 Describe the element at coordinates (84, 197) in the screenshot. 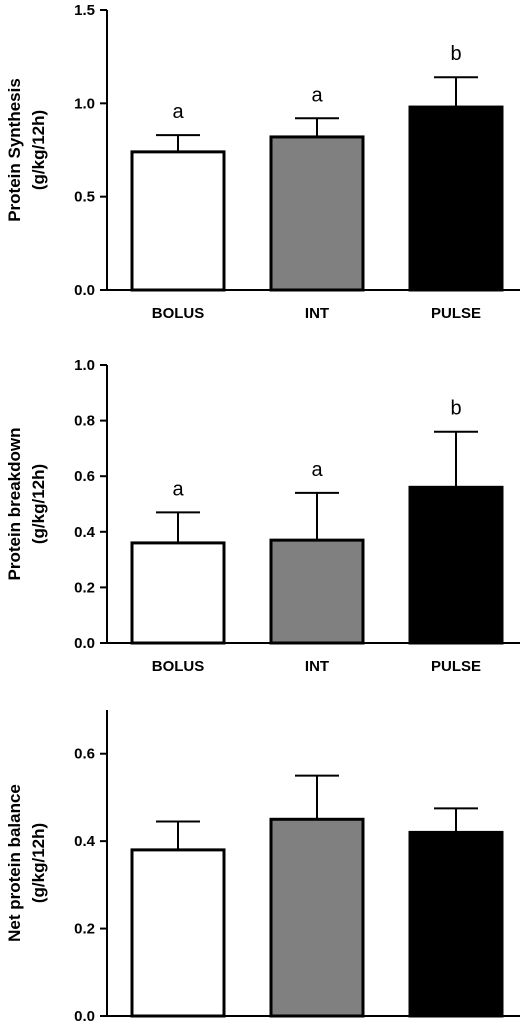

I see `y-tick-label: 0.5` at that location.